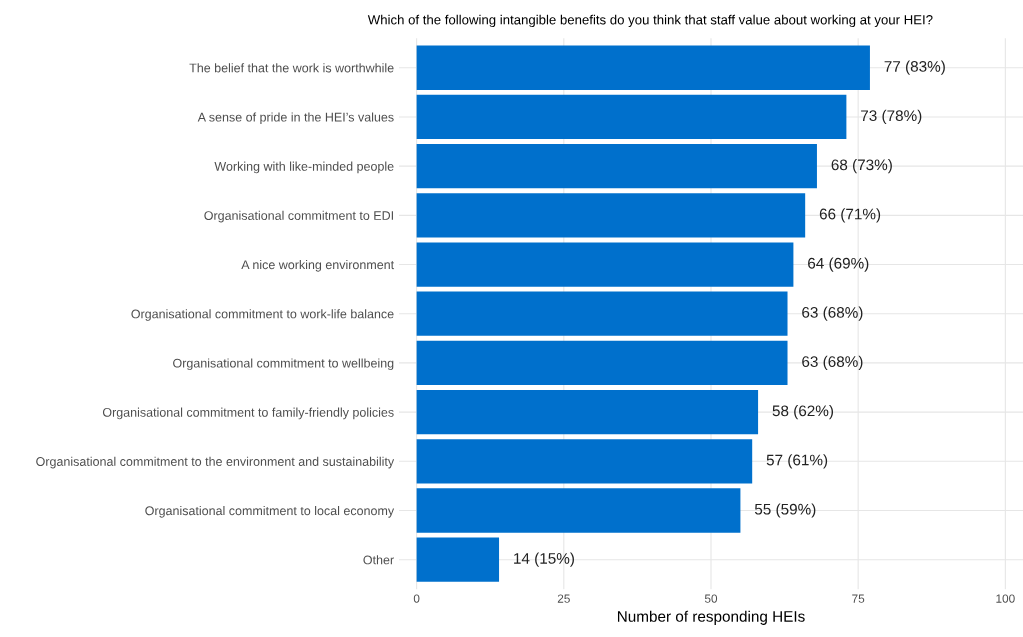 The height and width of the screenshot is (637, 1023). What do you see at coordinates (248, 413) in the screenshot?
I see `y-tick-label: Organisational commitment to family-friendly policies` at bounding box center [248, 413].